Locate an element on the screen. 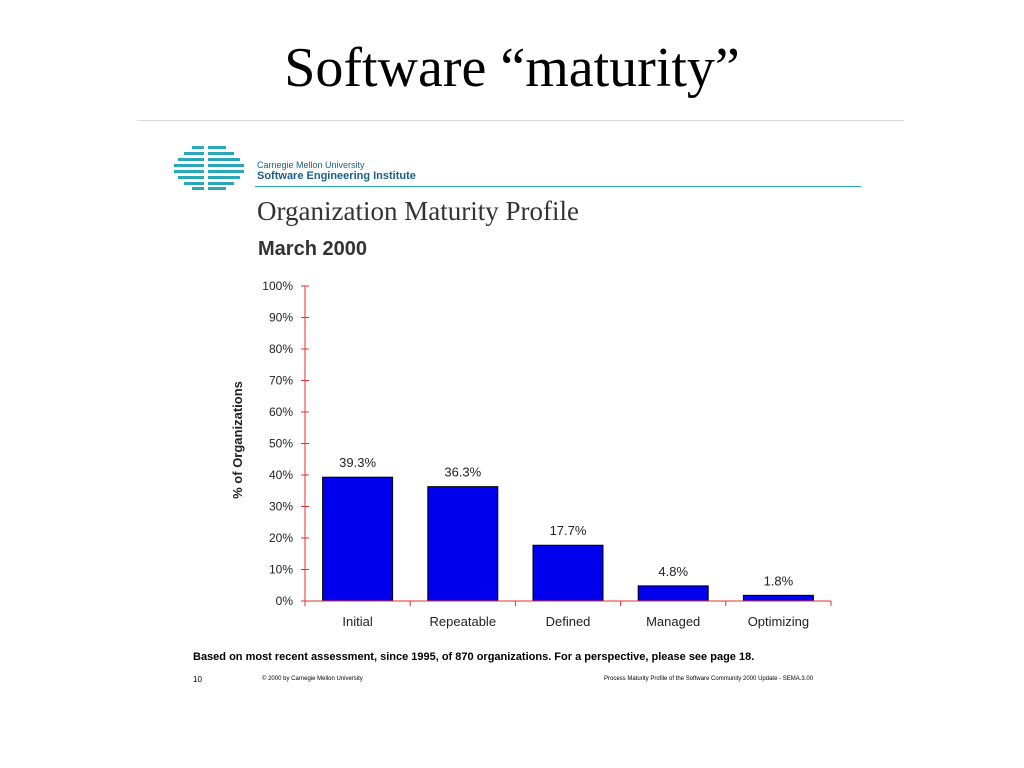  slide-title: Software “maturity” is located at coordinates (512, 68).